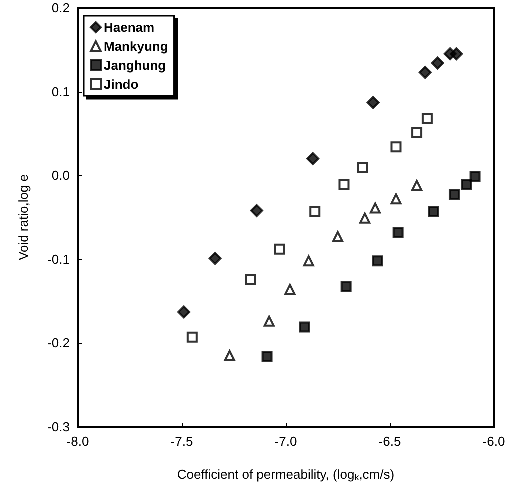 This screenshot has height=495, width=517. What do you see at coordinates (494, 441) in the screenshot?
I see `x-tick-label: -6.0` at bounding box center [494, 441].